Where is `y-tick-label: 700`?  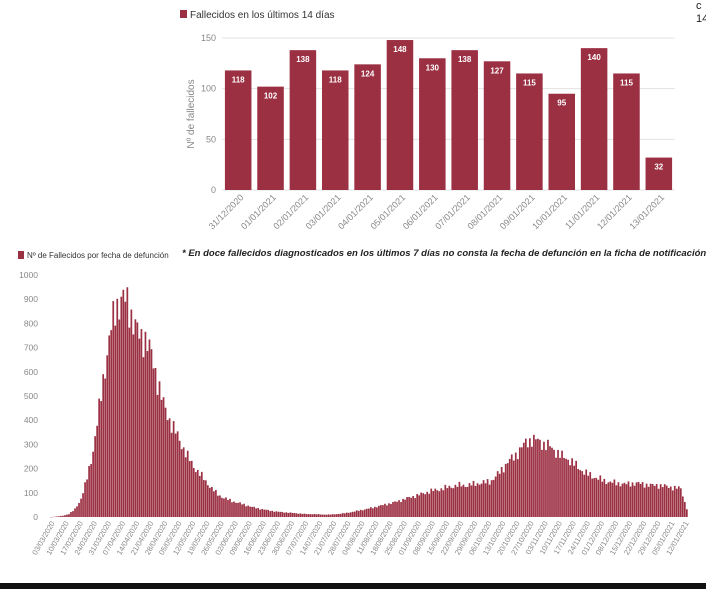 y-tick-label: 700 is located at coordinates (31, 348).